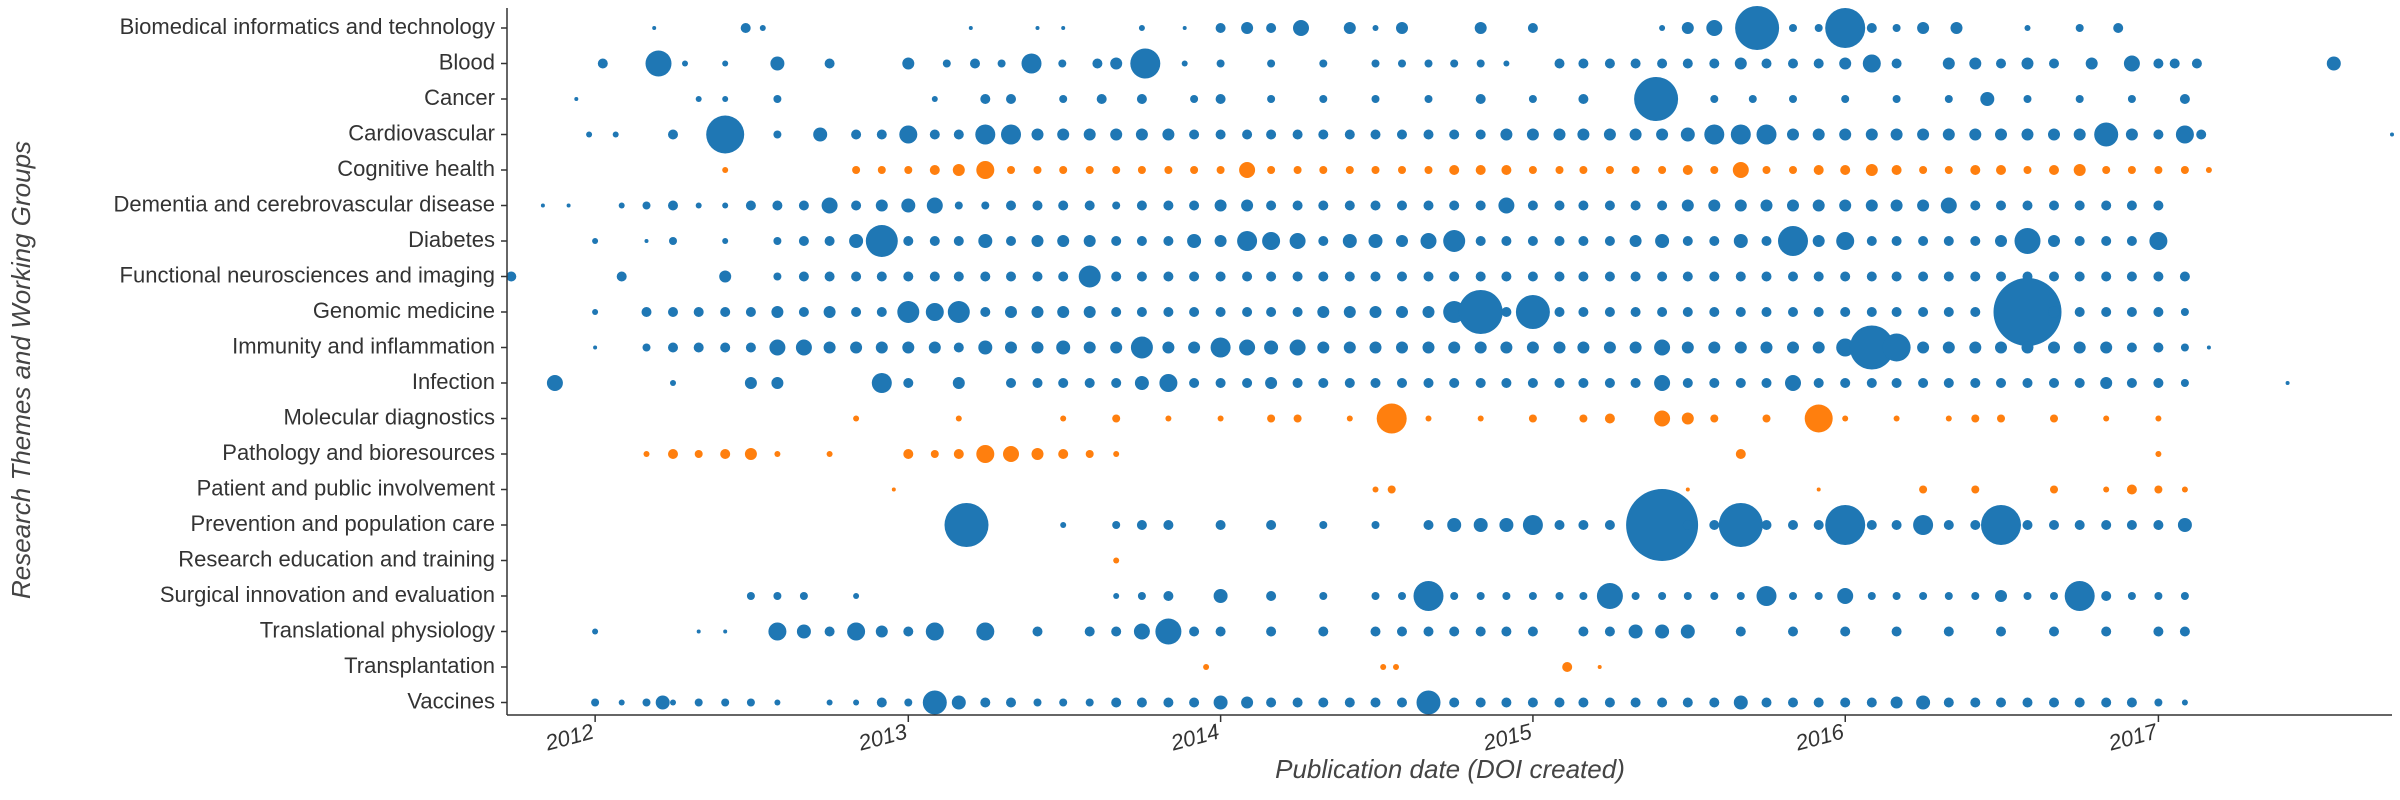  Describe the element at coordinates (1539, 489) in the screenshot. I see `series-patient-and-public-involvement` at that location.